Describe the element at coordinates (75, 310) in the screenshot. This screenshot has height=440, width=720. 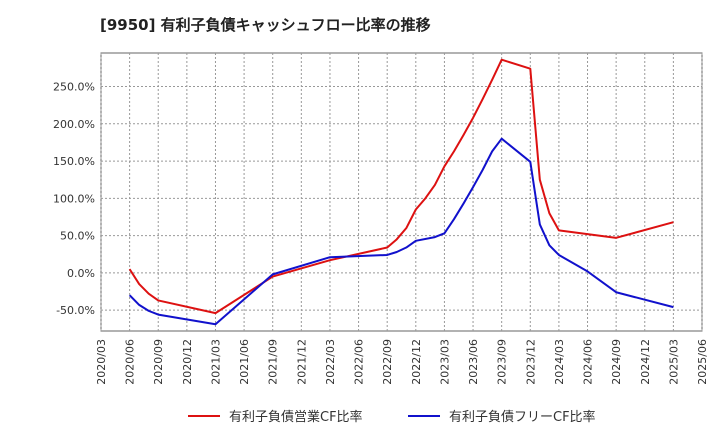
I see `y-tick-label: -50.0%` at that location.